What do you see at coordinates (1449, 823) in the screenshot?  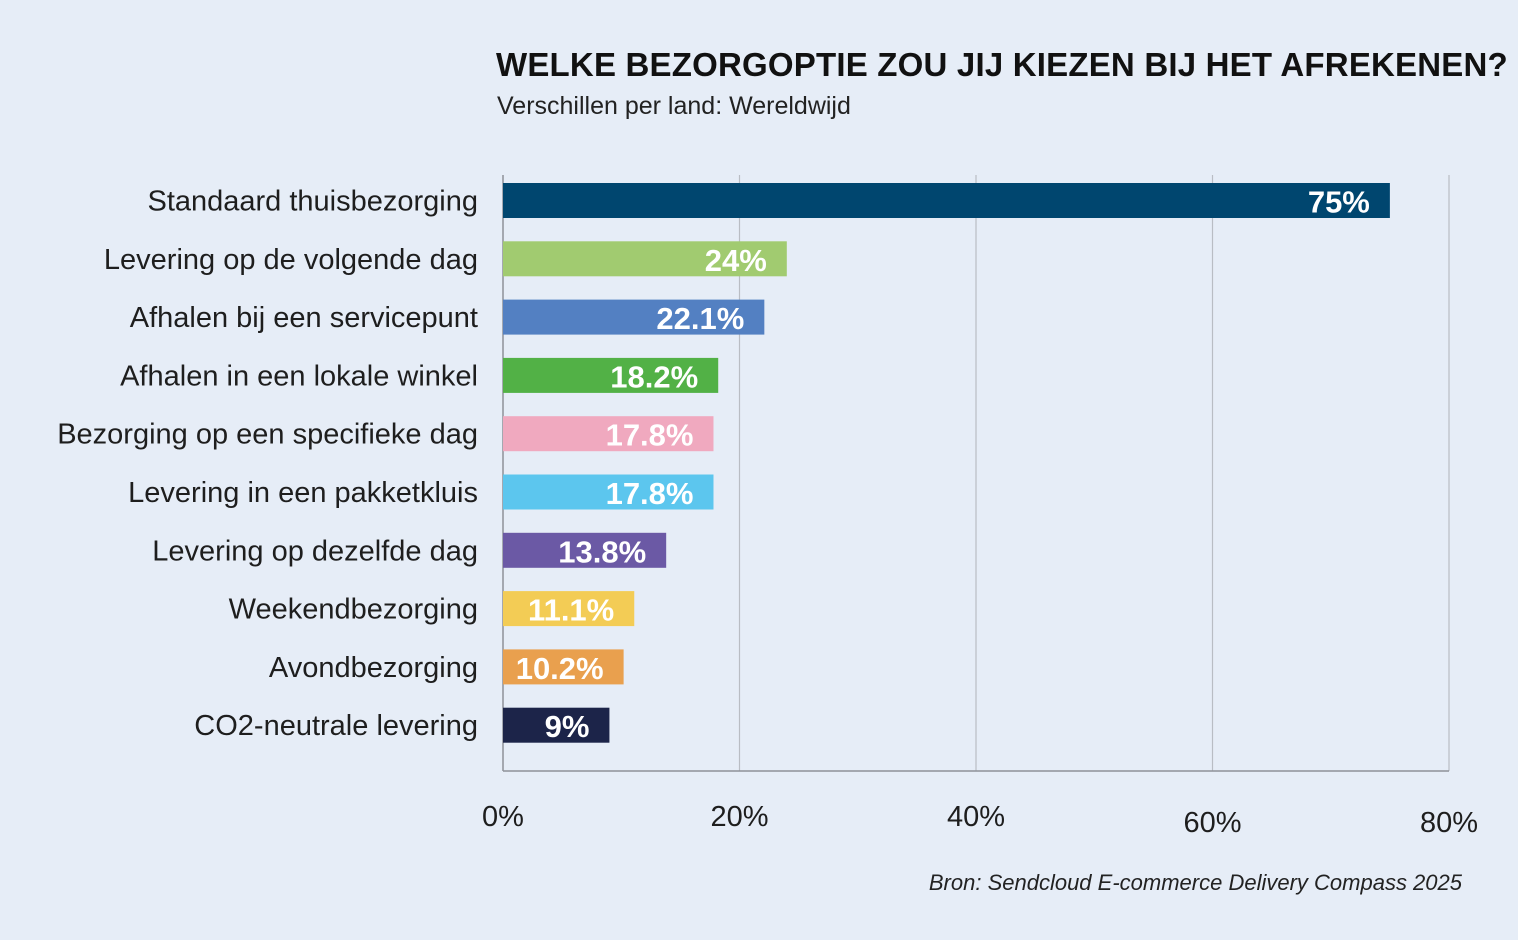 I see `x-tick-label: 80%` at bounding box center [1449, 823].